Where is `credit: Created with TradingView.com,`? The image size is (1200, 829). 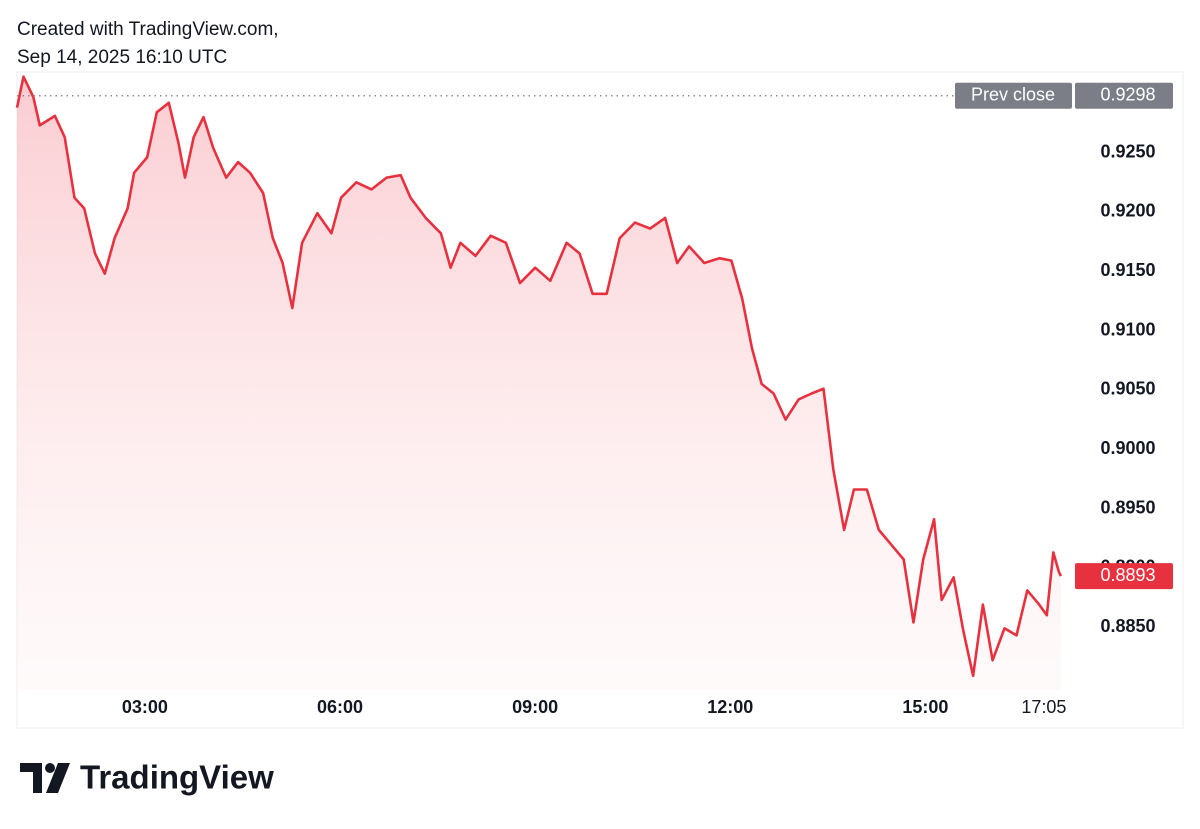 credit: Created with TradingView.com, is located at coordinates (148, 29).